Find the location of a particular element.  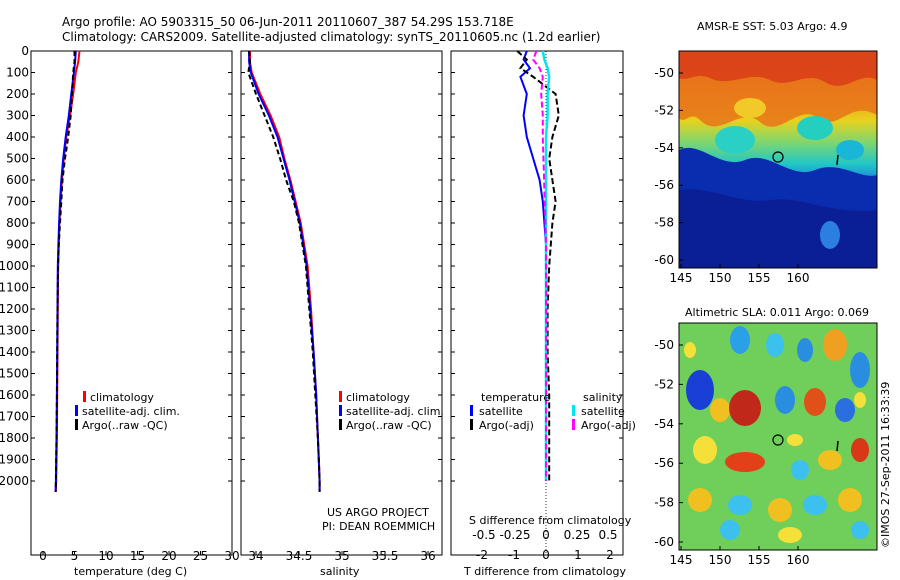

temperature-legend-climatology: climatology is located at coordinates (122, 397).